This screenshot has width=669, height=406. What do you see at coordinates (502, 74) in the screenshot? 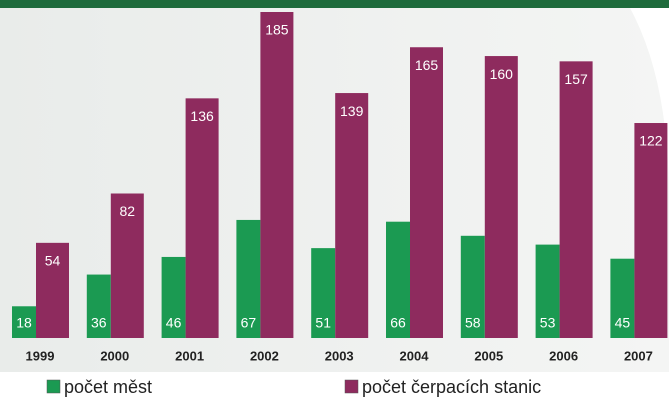
I see `value-label: 160` at bounding box center [502, 74].